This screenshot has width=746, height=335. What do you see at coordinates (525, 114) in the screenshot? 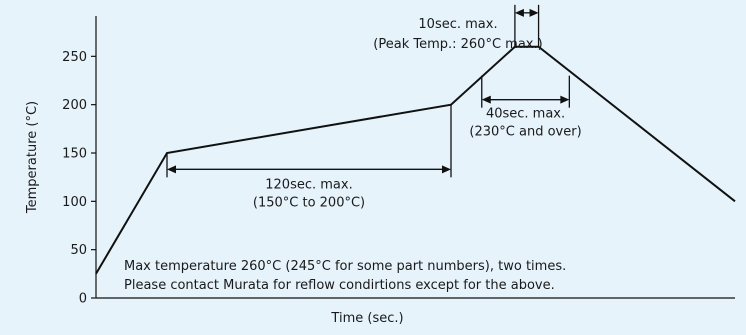
I see `above230-duration-label: 40sec. max.` at bounding box center [525, 114].